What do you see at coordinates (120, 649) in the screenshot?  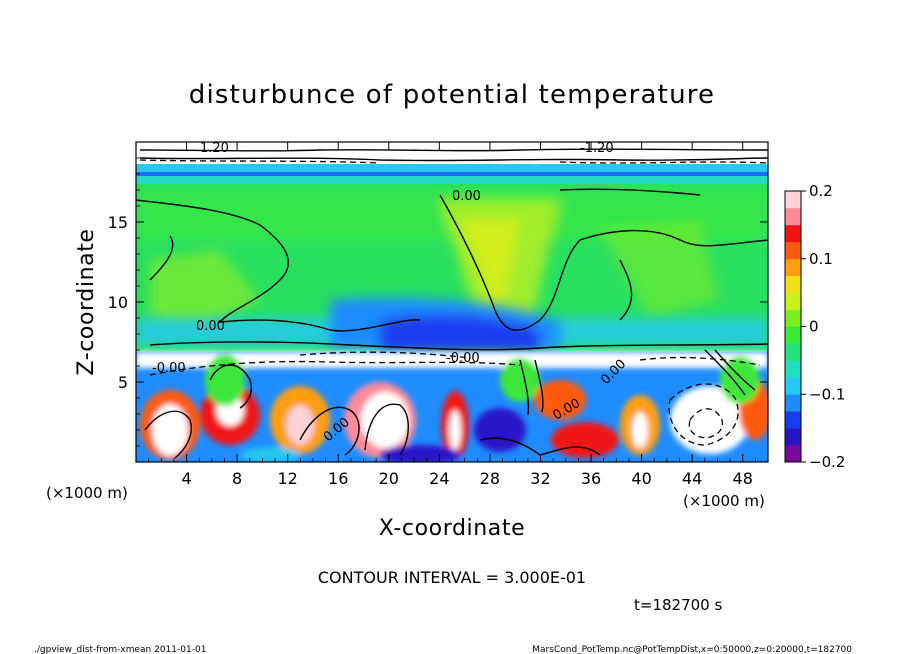 I see `footer-left: ./gpview_dist-from-xmean 2011-01-01` at bounding box center [120, 649].